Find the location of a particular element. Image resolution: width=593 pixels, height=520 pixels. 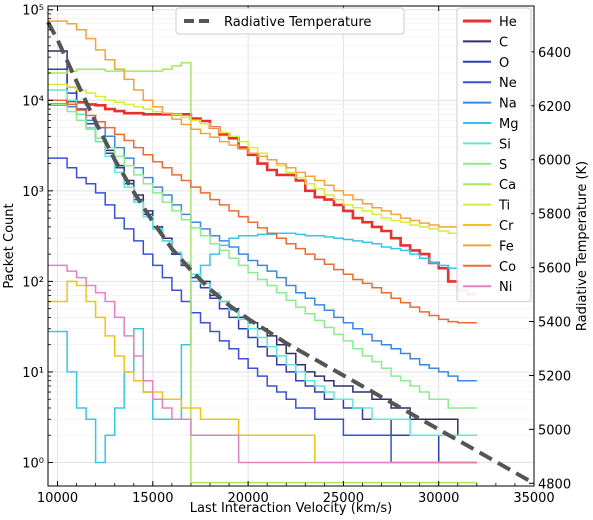

x-axis-label: Last Interaction Velocity (km/s) is located at coordinates (291, 508).